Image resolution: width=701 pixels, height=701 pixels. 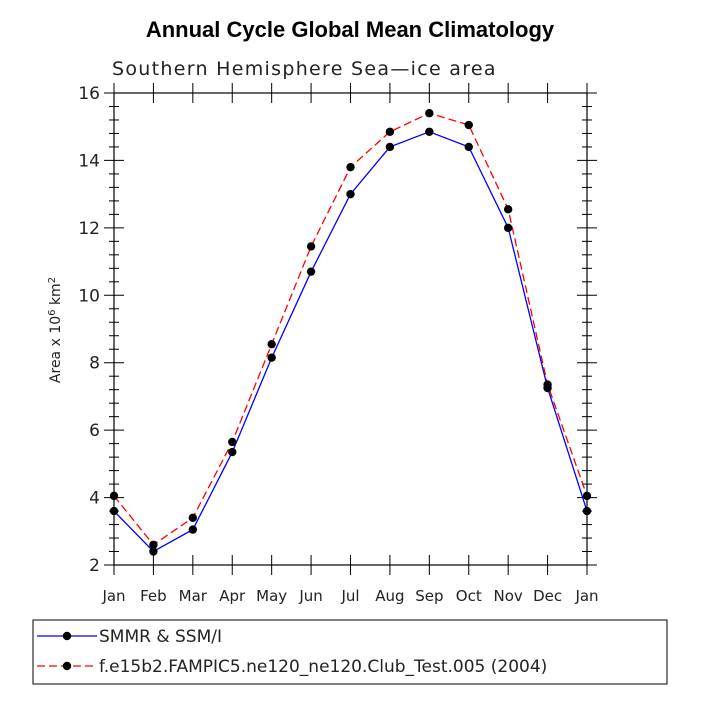 What do you see at coordinates (89, 94) in the screenshot?
I see `y-tick-label: 16` at bounding box center [89, 94].